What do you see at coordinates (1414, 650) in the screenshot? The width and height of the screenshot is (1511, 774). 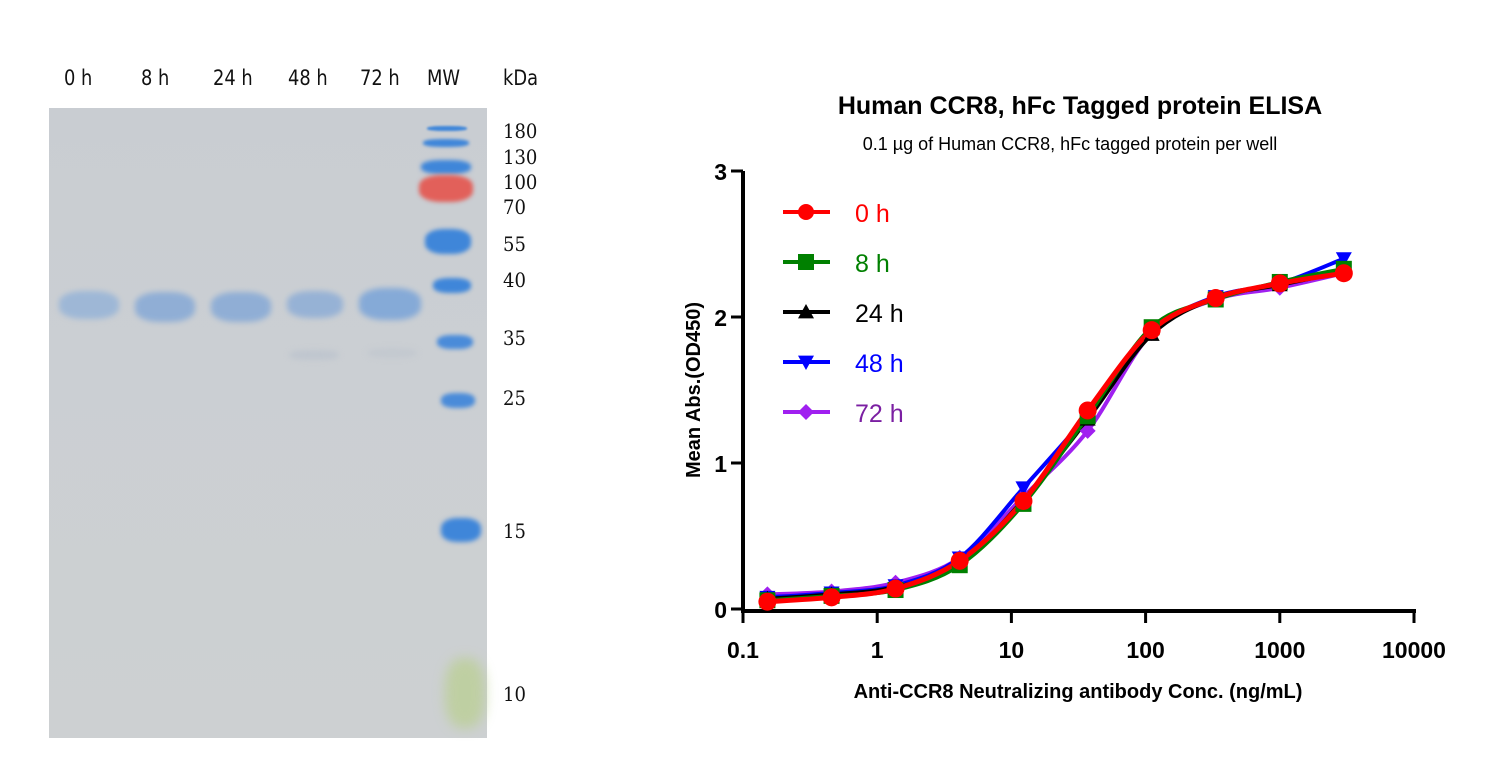 I see `x-tick-label: 10000` at bounding box center [1414, 650].